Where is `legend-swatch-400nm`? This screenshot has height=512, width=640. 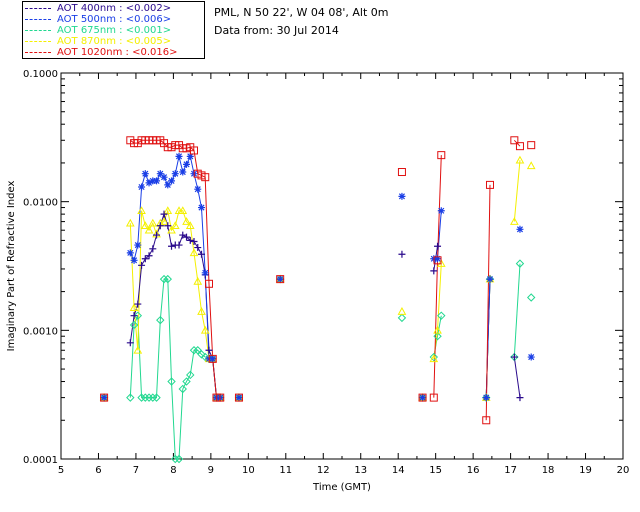
legend-swatch-400nm is located at coordinates (38, 8).